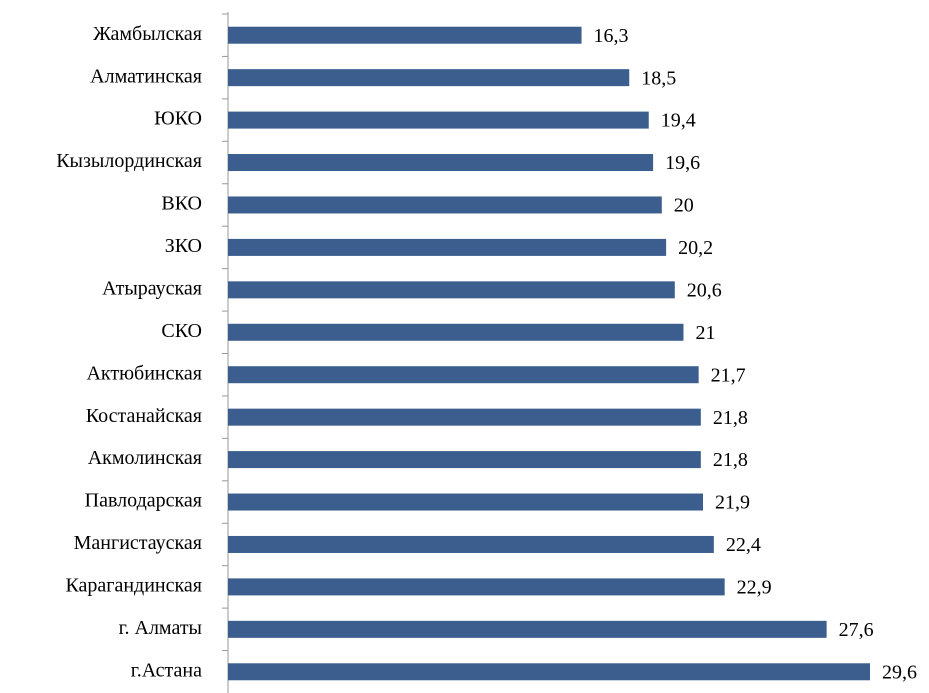  I want to click on category-label: ВКО, so click(181, 204).